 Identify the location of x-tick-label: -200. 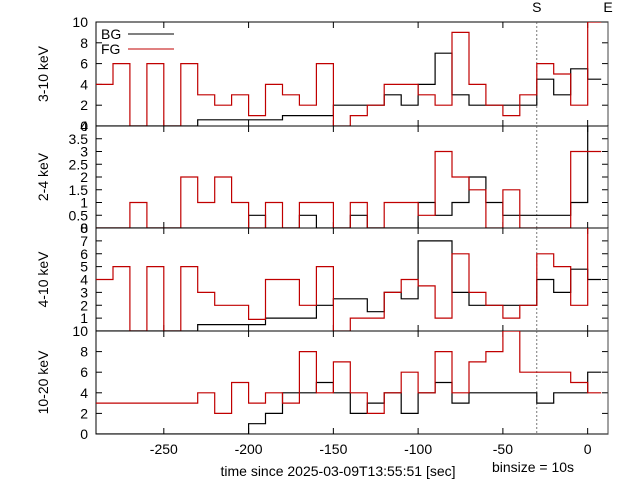
(249, 449).